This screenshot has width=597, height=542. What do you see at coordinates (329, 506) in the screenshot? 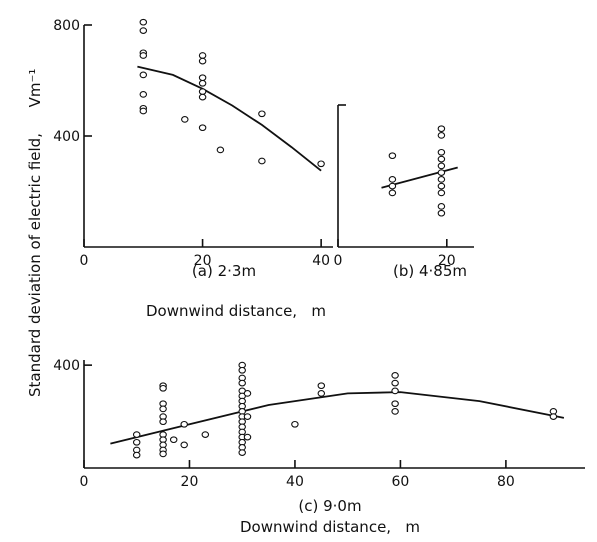
I see `panel-c-caption: (c) 9·0m` at bounding box center [329, 506].